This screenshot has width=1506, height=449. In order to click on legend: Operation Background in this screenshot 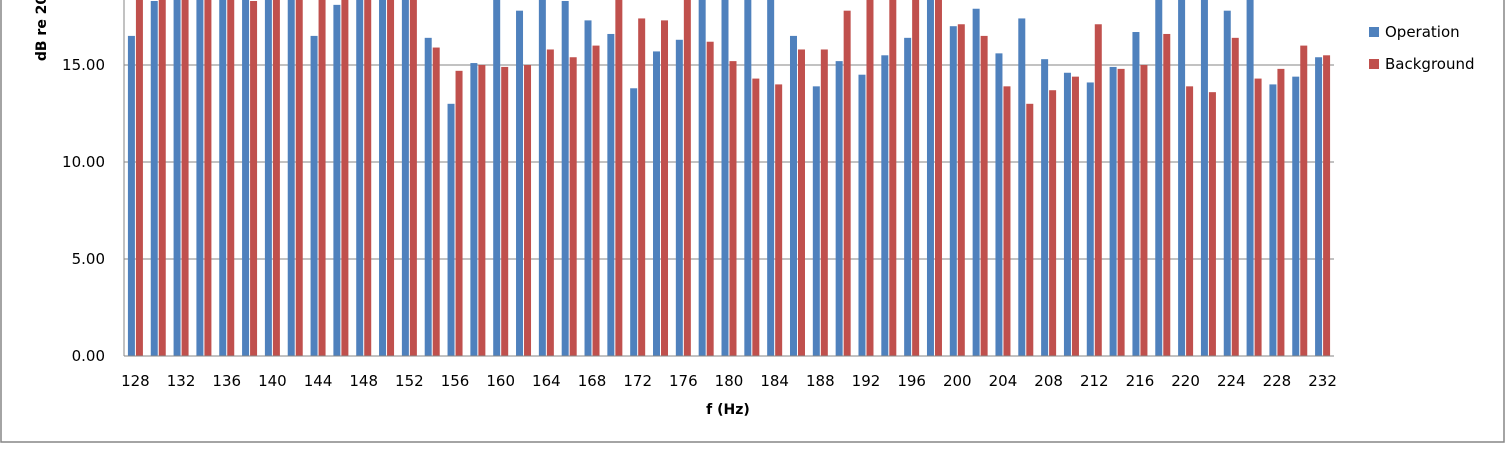, I will do `click(1422, 48)`.